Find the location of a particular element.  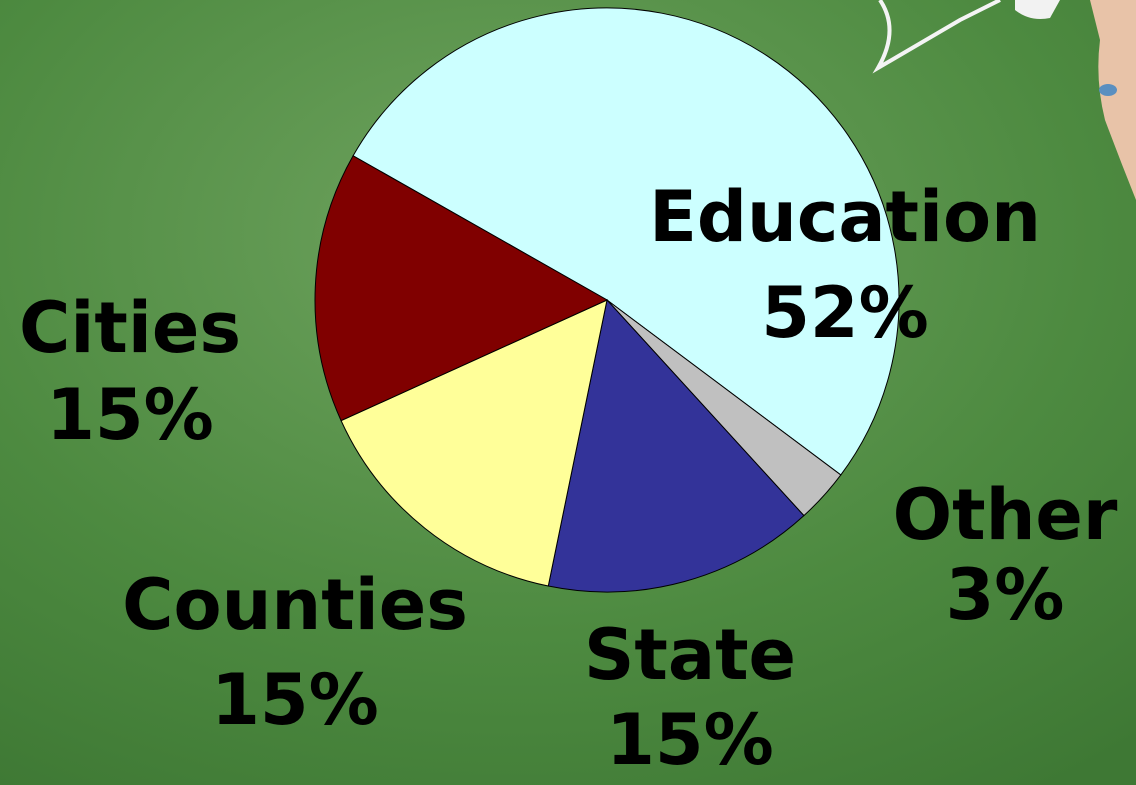

category-label: Other is located at coordinates (1005, 515).